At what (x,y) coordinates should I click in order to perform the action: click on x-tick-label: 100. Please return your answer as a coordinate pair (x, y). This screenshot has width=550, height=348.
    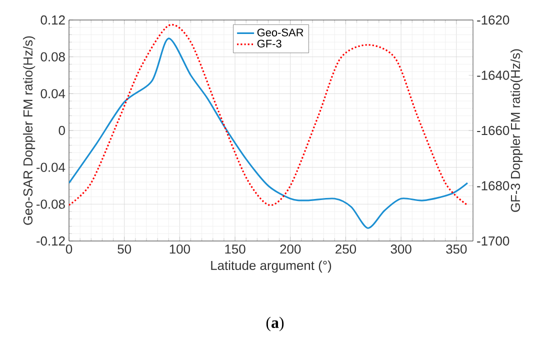
    Looking at the image, I should click on (180, 249).